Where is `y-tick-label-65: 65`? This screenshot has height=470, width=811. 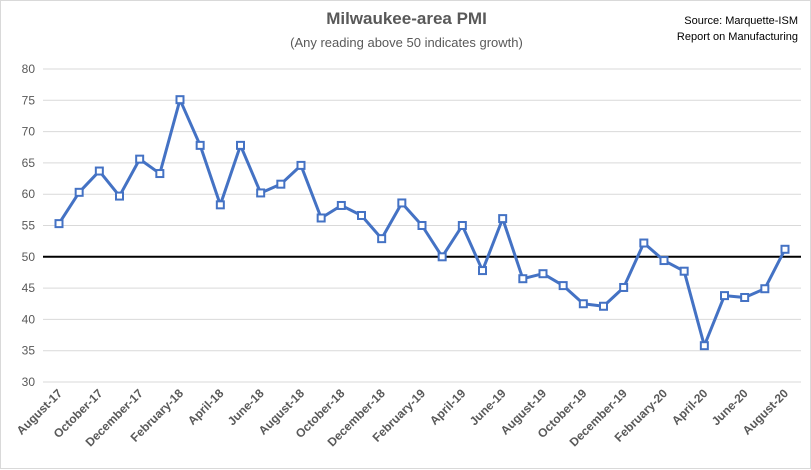 y-tick-label-65: 65 is located at coordinates (29, 163).